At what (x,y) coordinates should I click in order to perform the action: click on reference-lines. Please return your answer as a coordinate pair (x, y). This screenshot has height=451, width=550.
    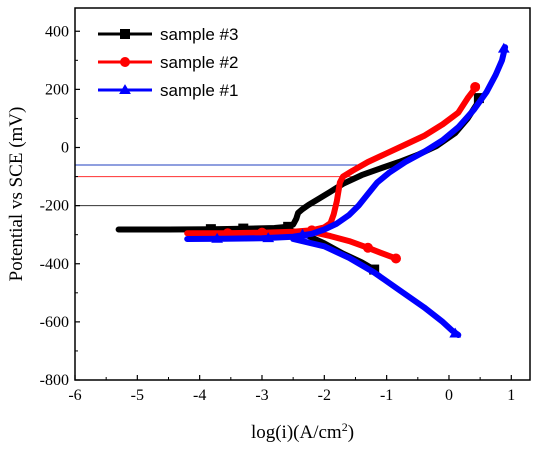
    Looking at the image, I should click on (218, 185).